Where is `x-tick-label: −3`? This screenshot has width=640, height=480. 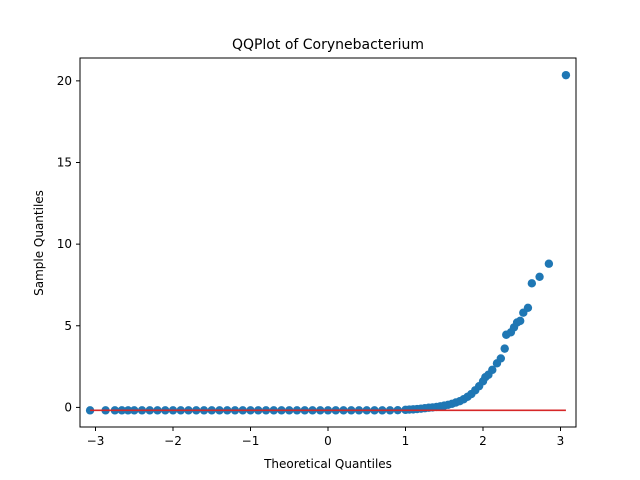
x-tick-label: −3 is located at coordinates (96, 441).